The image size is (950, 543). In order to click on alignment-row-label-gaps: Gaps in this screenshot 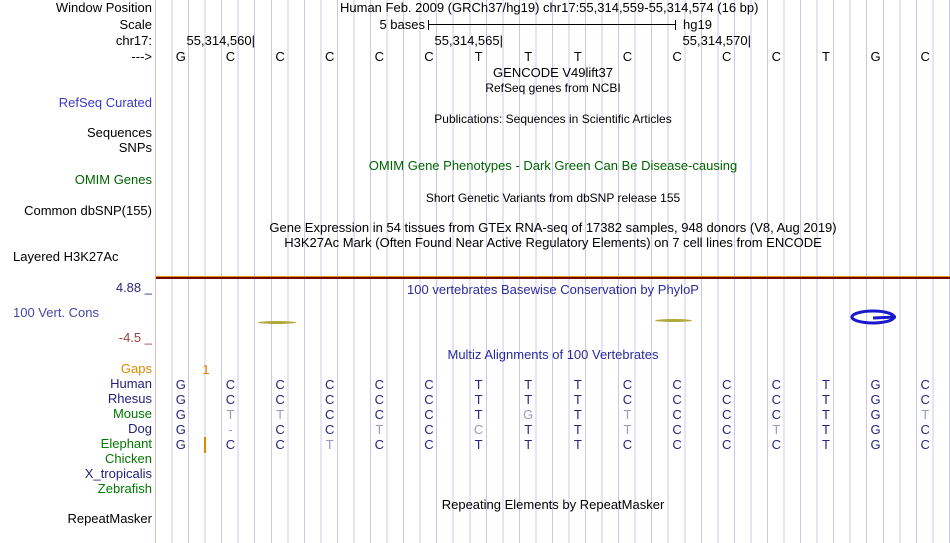, I will do `click(136, 368)`.